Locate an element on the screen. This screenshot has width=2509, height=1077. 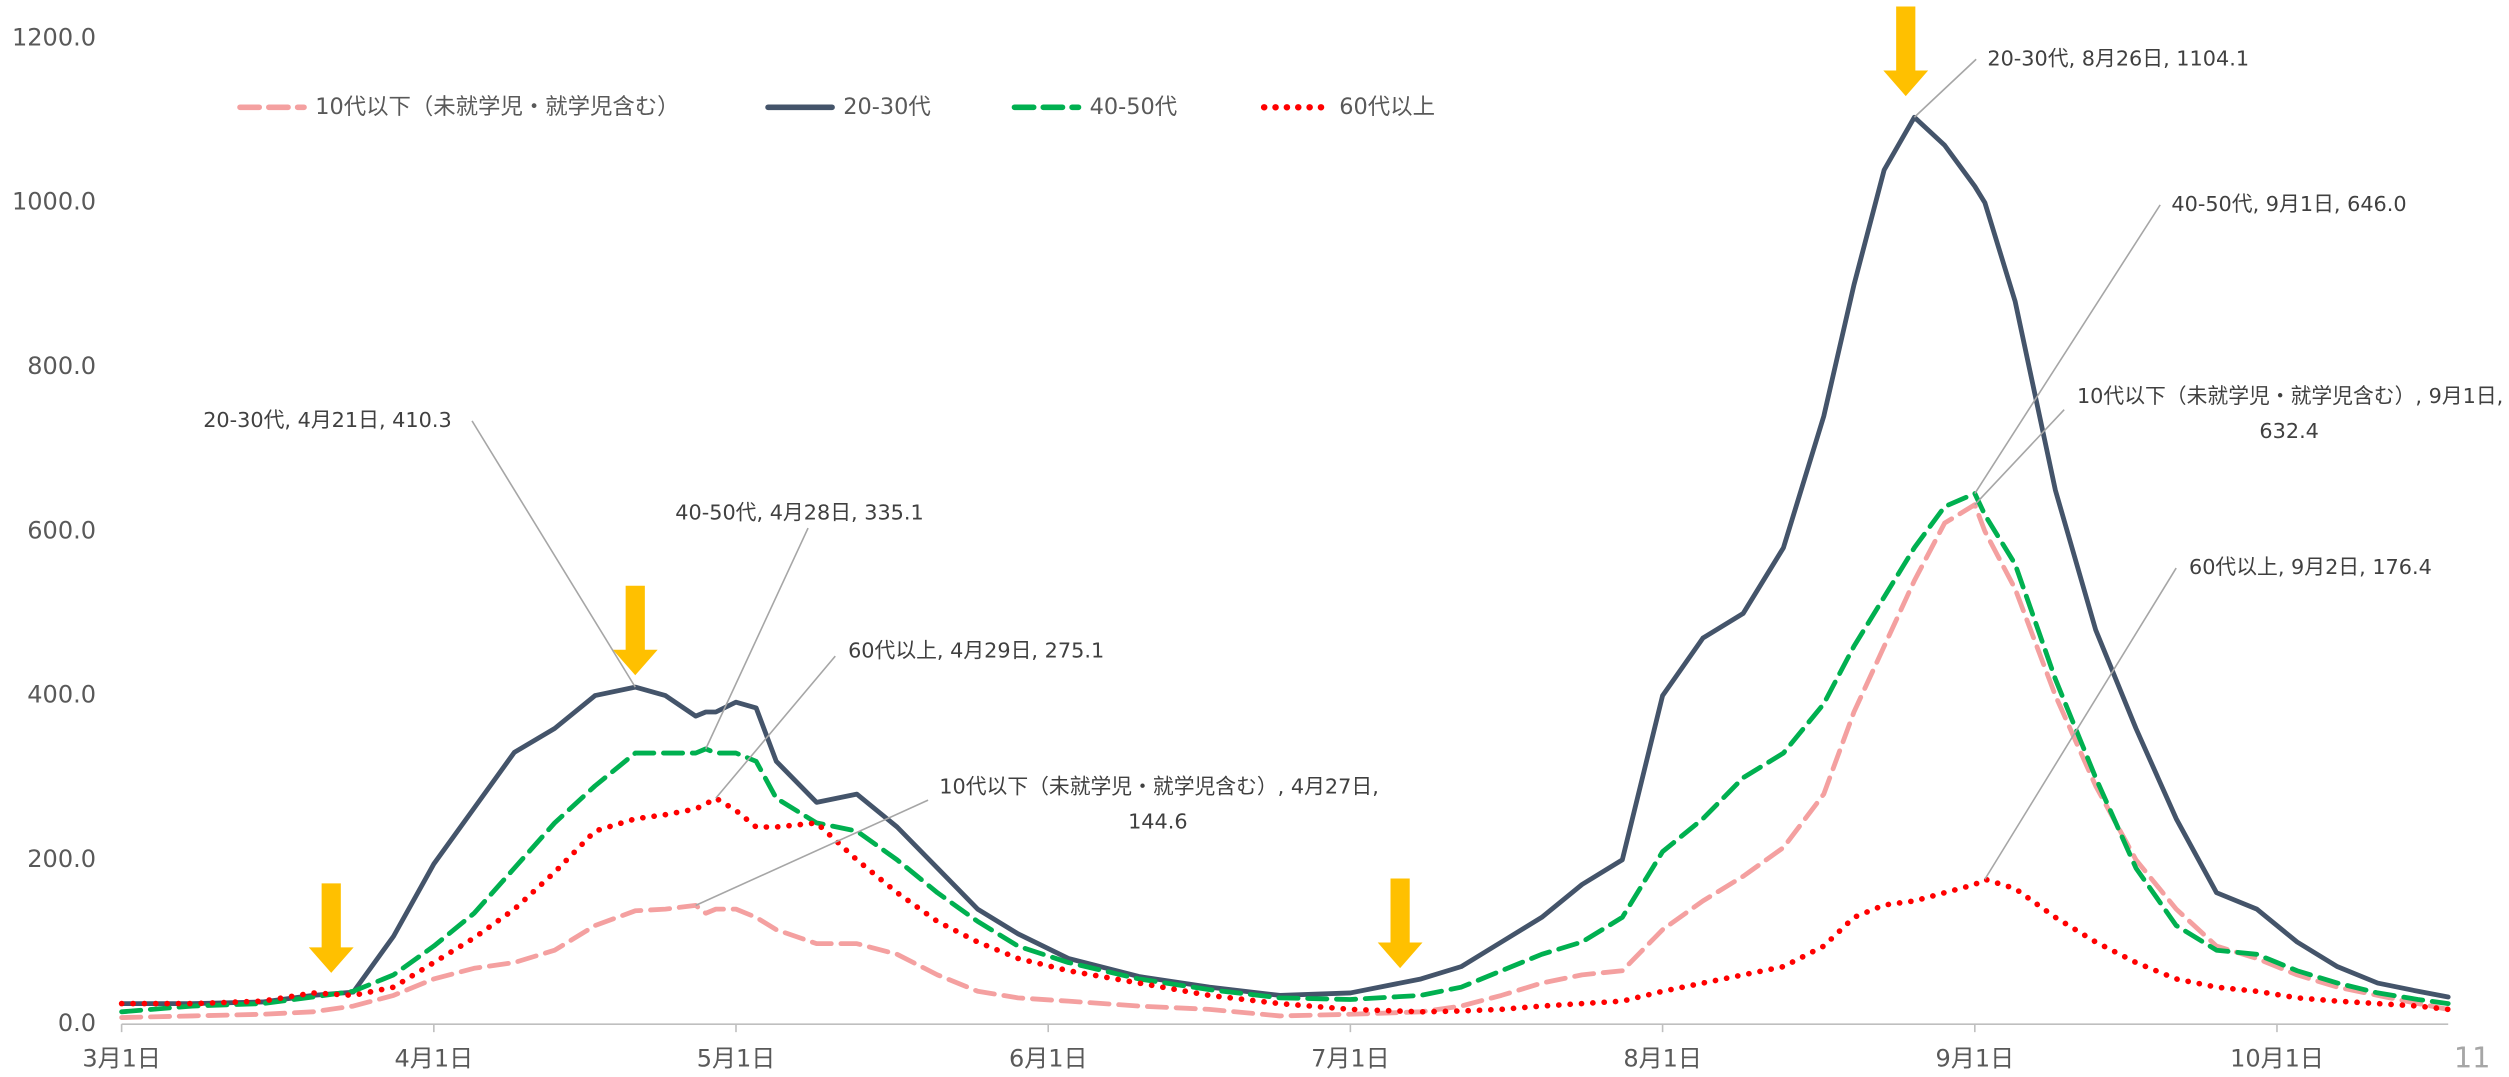
x-tick-label: 8月1日 is located at coordinates (1662, 1058).